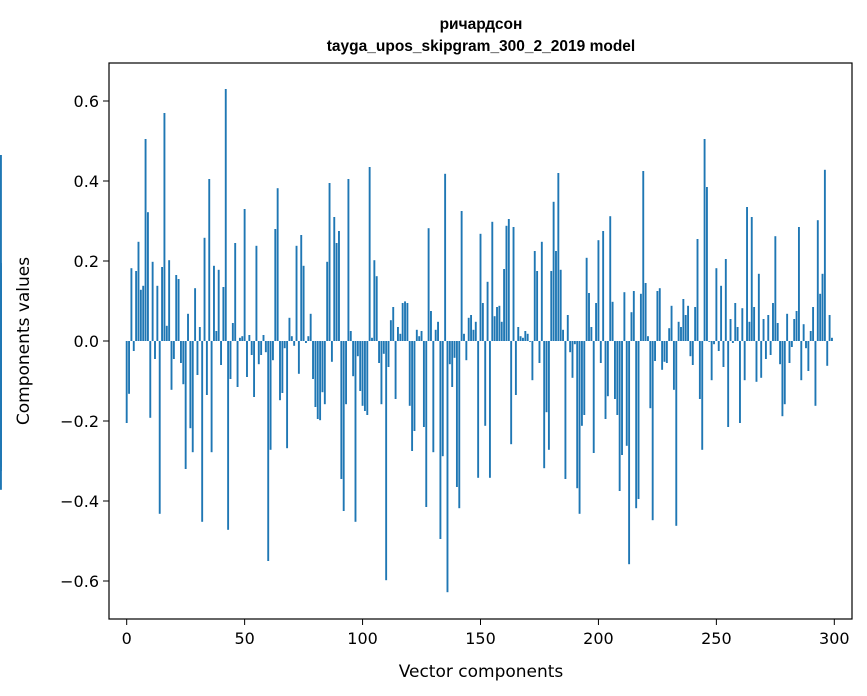 The height and width of the screenshot is (696, 867). Describe the element at coordinates (362, 638) in the screenshot. I see `x-tick-label: 100` at that location.